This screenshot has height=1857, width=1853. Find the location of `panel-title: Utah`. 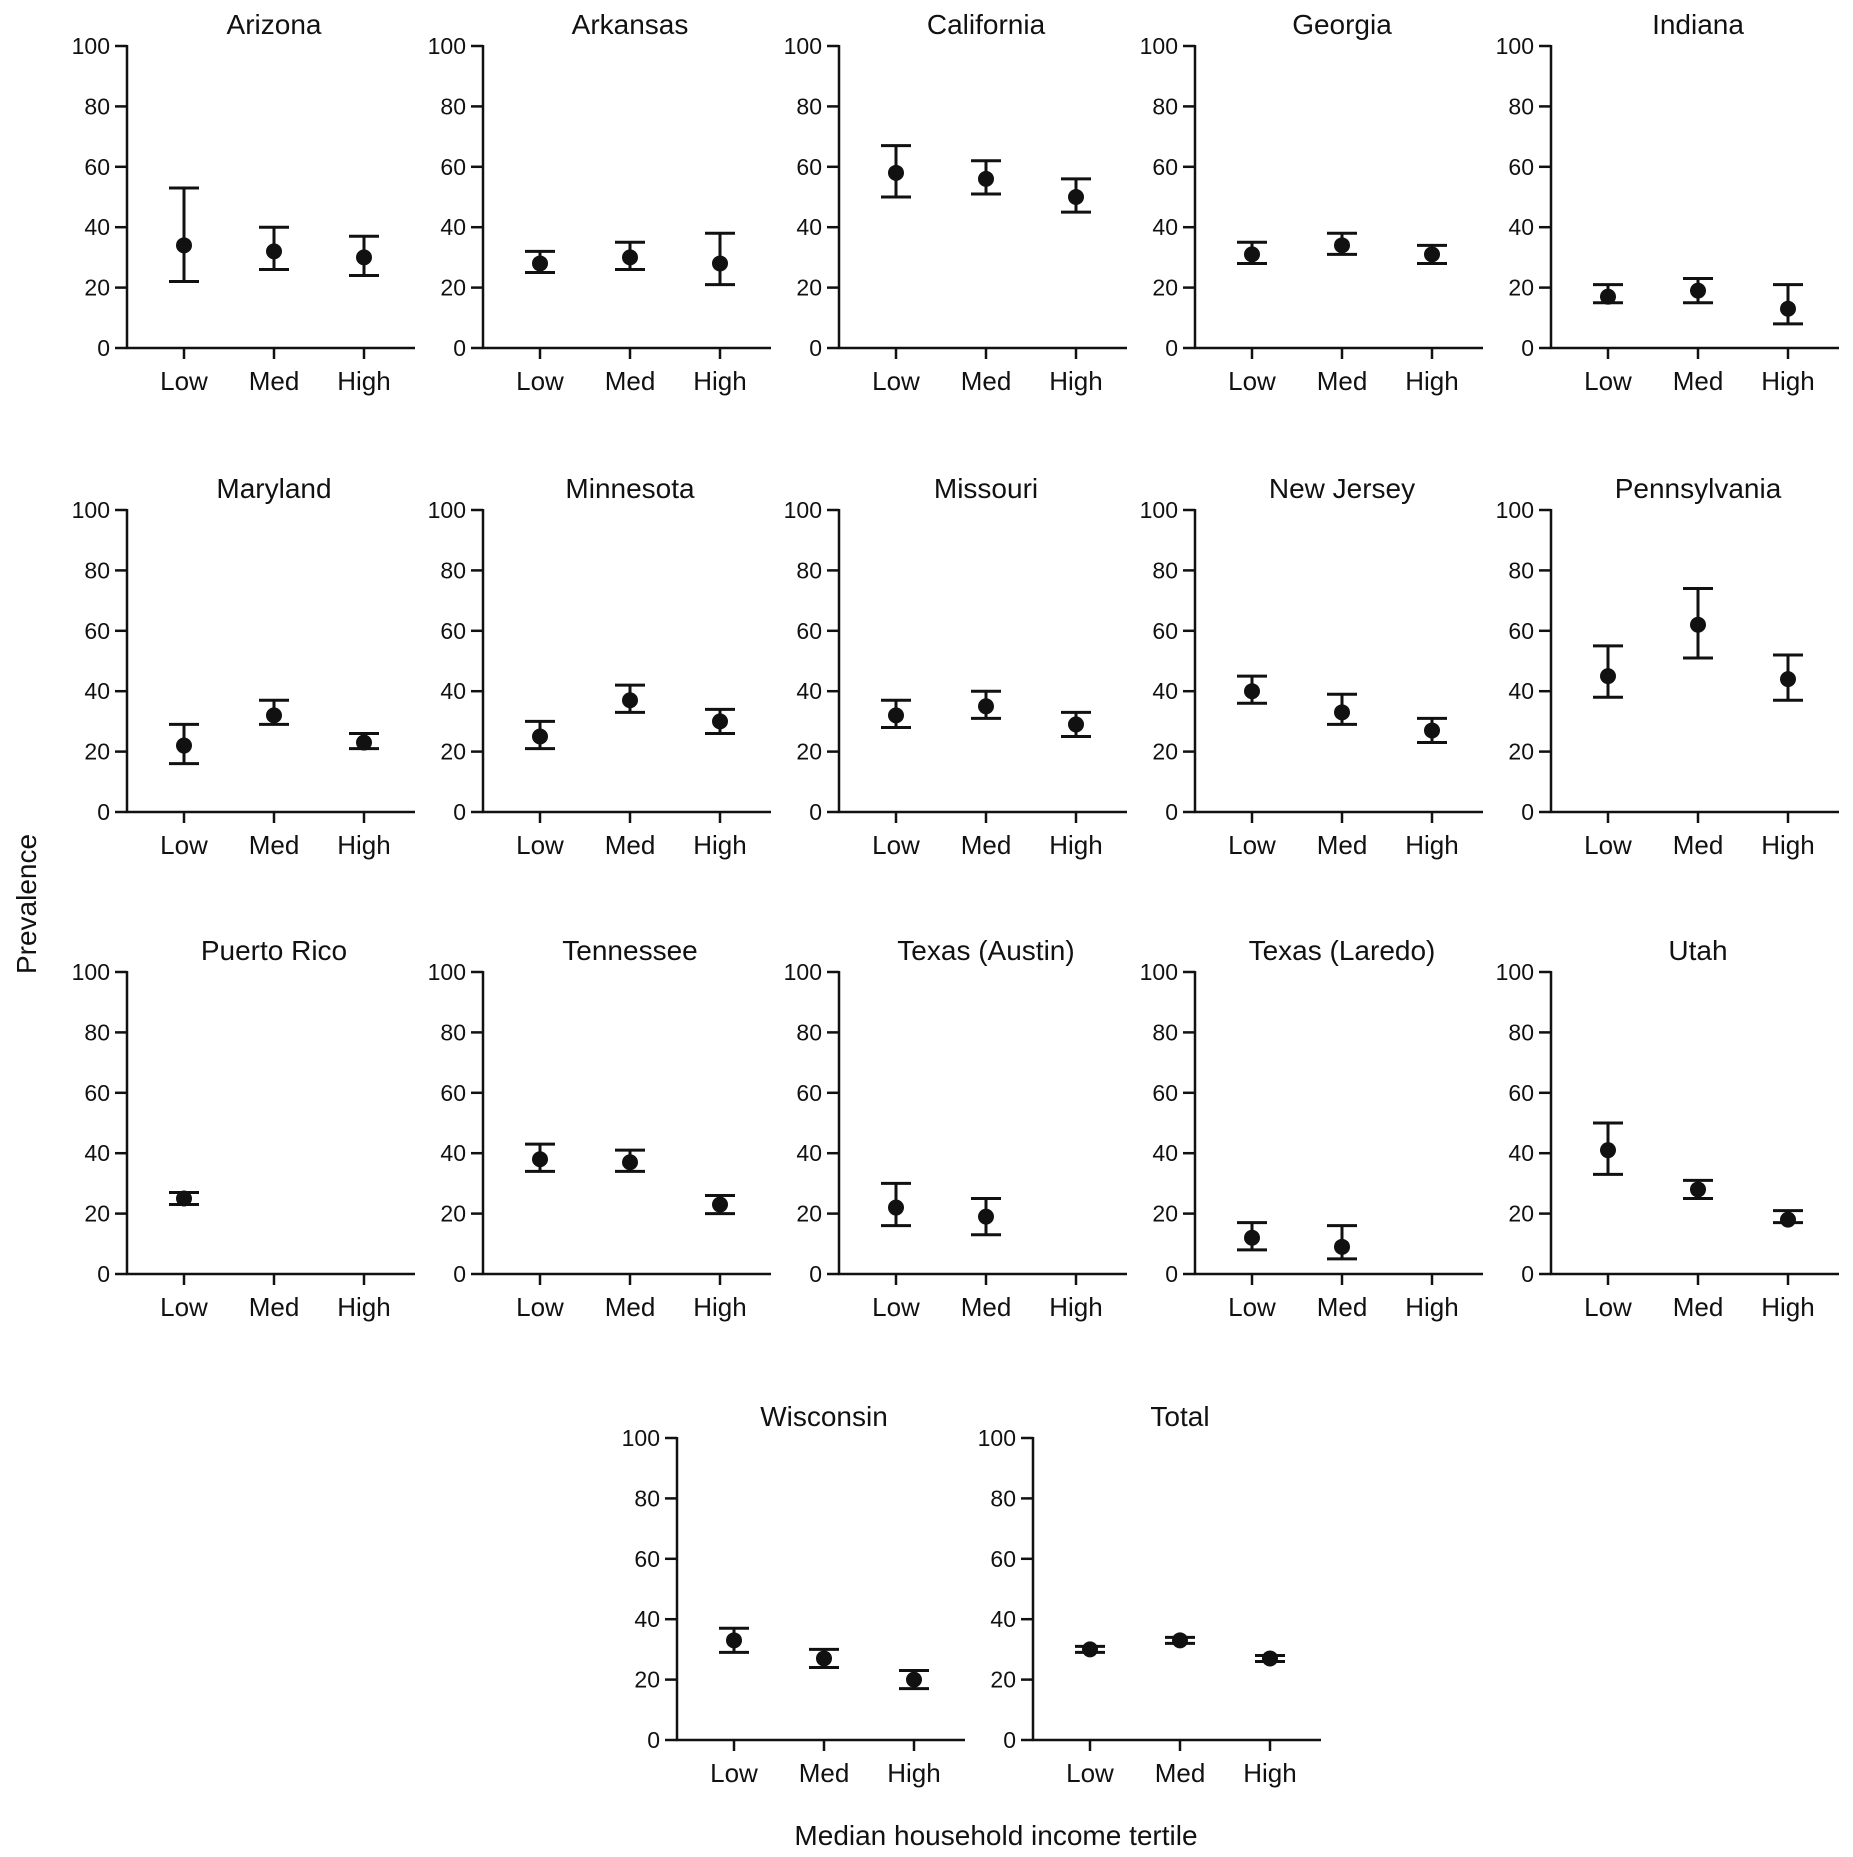

panel-title: Utah is located at coordinates (1697, 950).